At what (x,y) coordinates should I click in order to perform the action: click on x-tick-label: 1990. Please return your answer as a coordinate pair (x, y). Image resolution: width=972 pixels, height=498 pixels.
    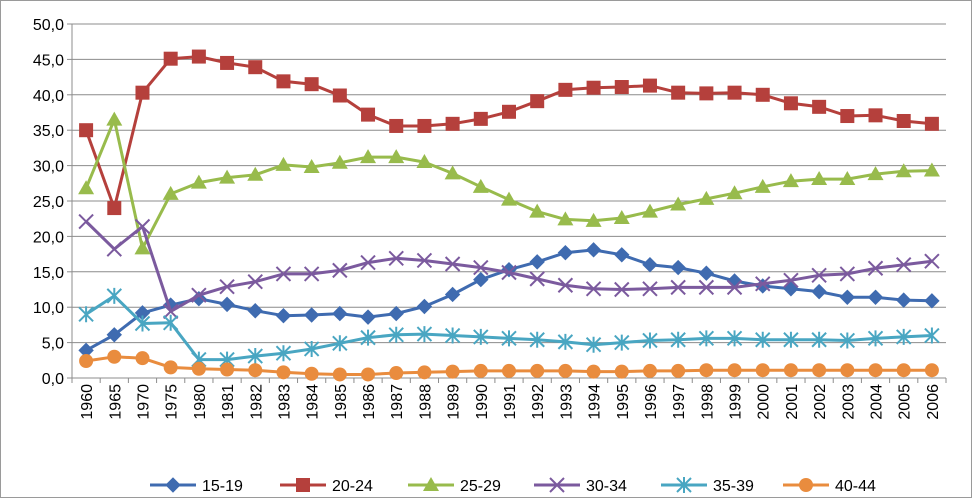
    Looking at the image, I should click on (482, 402).